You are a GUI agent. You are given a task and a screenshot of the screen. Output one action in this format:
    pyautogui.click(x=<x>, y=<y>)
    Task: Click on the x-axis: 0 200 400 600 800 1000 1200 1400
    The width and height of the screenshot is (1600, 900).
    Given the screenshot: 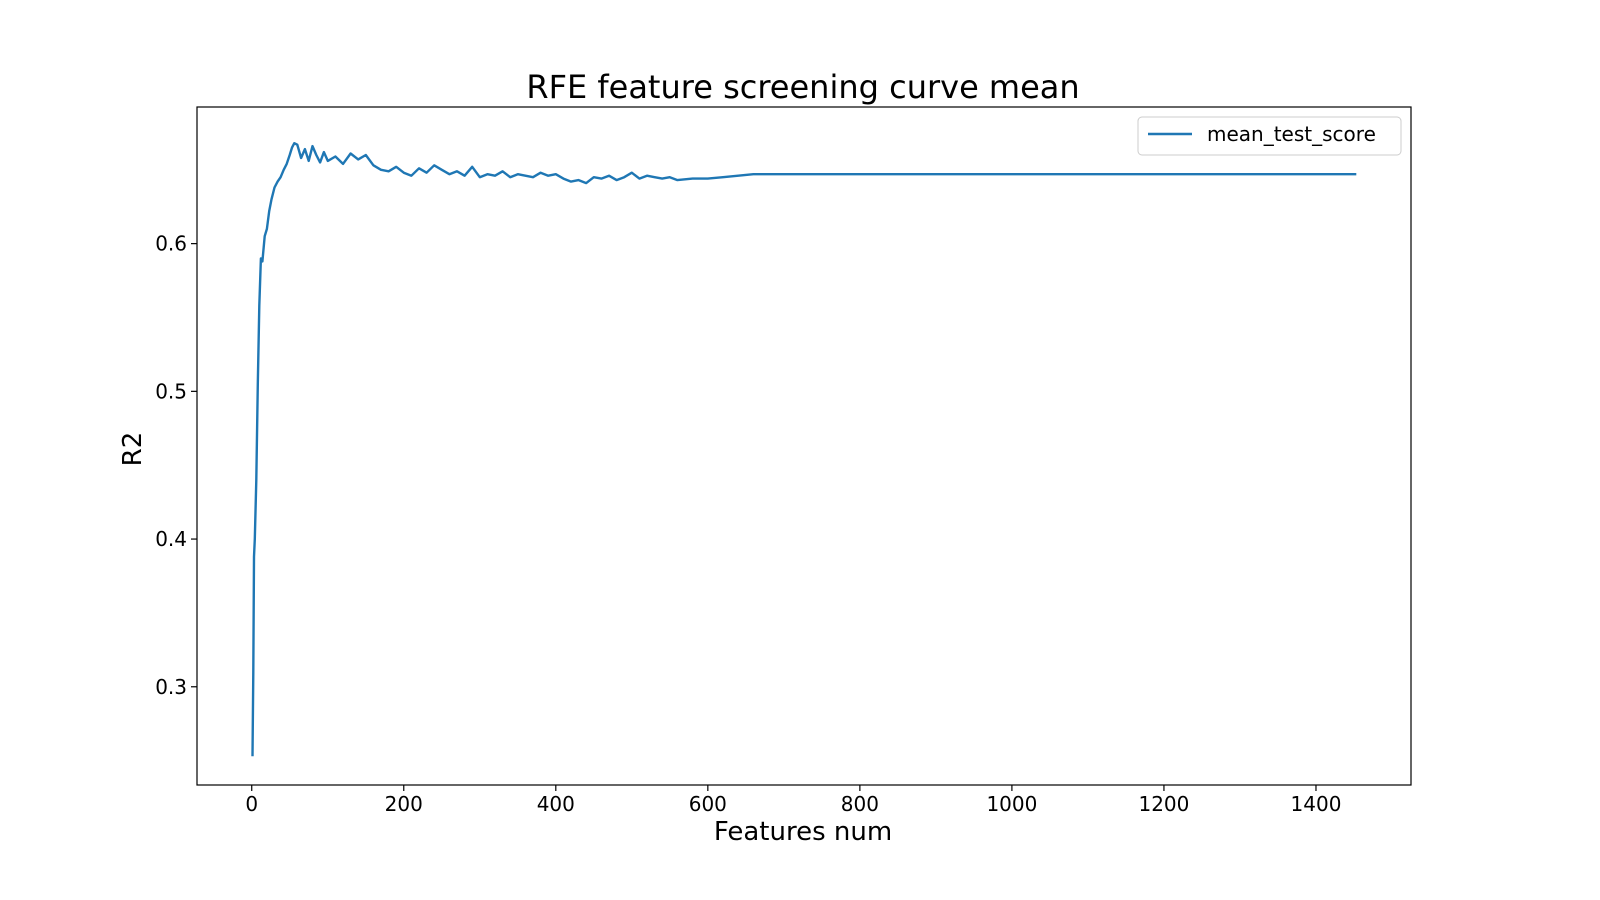 What is the action you would take?
    pyautogui.click(x=793, y=800)
    